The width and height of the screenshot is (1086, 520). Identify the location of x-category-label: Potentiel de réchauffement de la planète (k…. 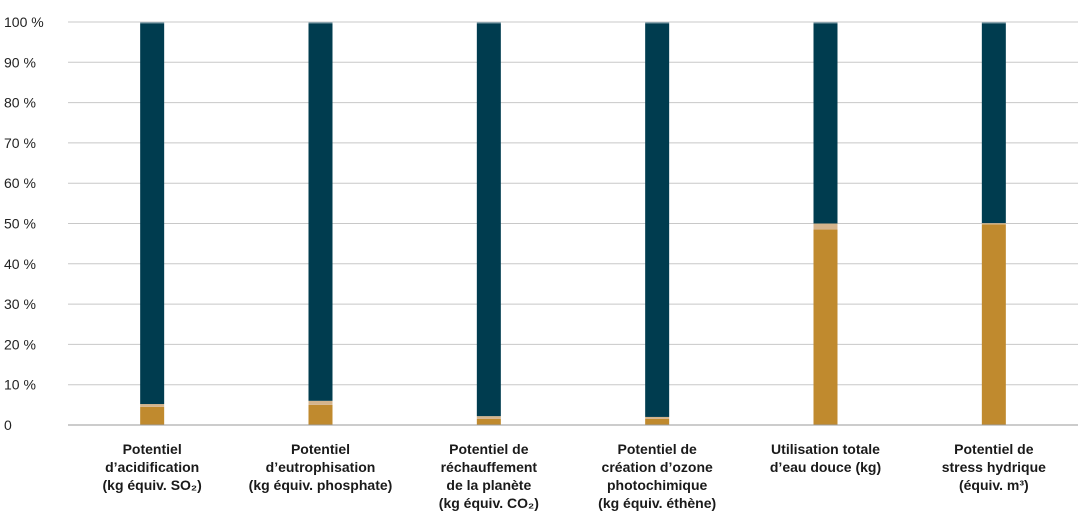
(489, 476).